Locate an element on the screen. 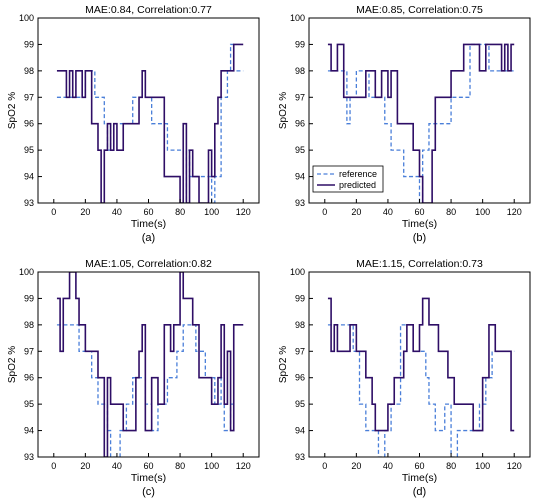 This screenshot has width=550, height=504. legend-box is located at coordinates (348, 179).